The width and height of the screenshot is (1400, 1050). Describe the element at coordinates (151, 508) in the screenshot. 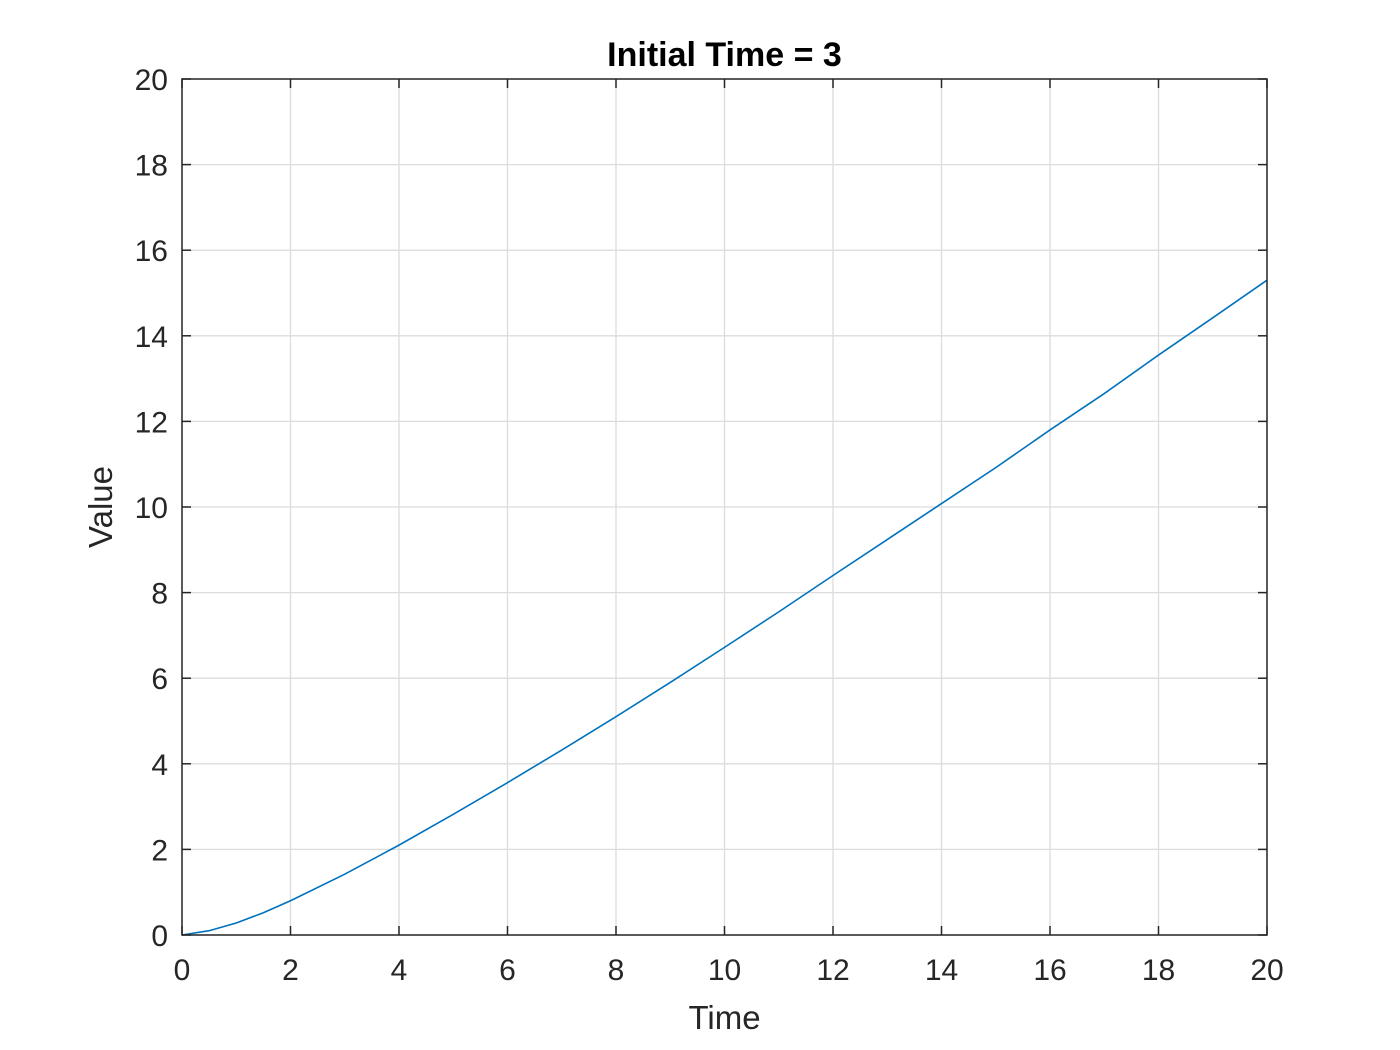

I see `y-tick-label: 10` at that location.